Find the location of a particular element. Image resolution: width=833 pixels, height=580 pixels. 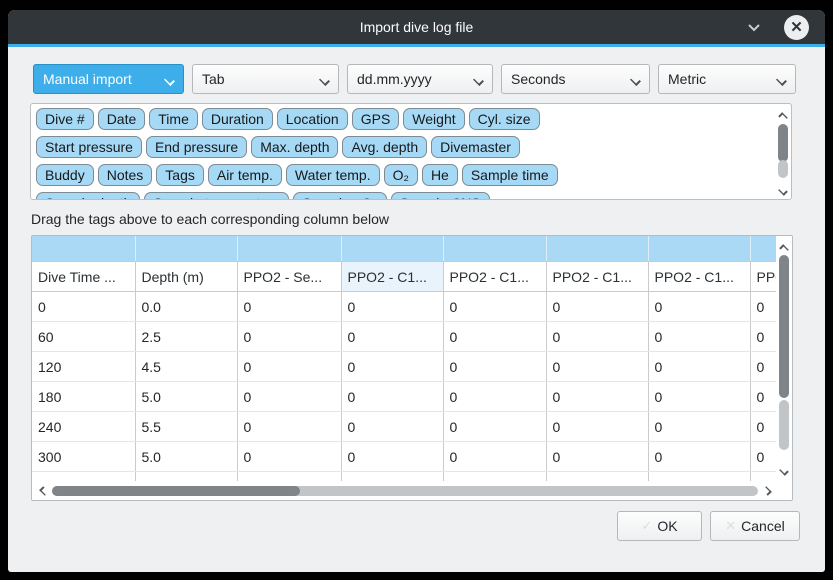

close-button: ✕ is located at coordinates (796, 27).